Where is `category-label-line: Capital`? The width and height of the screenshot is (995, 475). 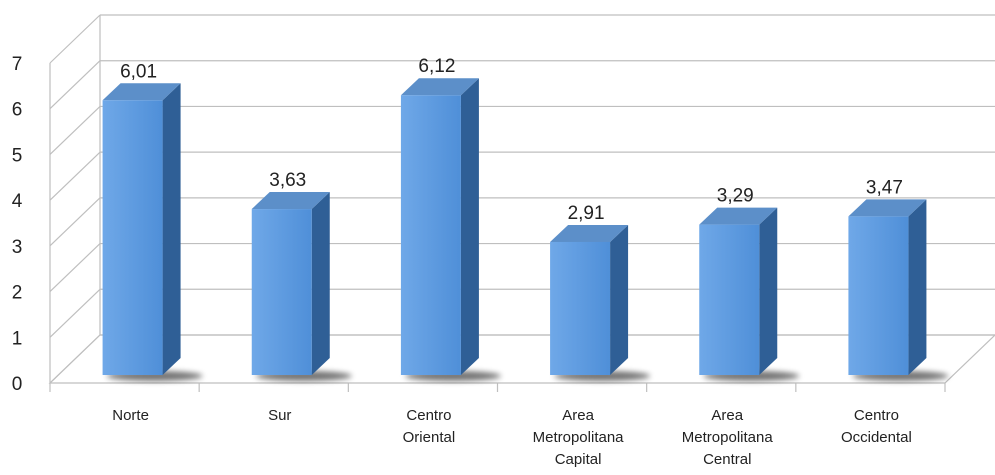 category-label-line: Capital is located at coordinates (578, 459).